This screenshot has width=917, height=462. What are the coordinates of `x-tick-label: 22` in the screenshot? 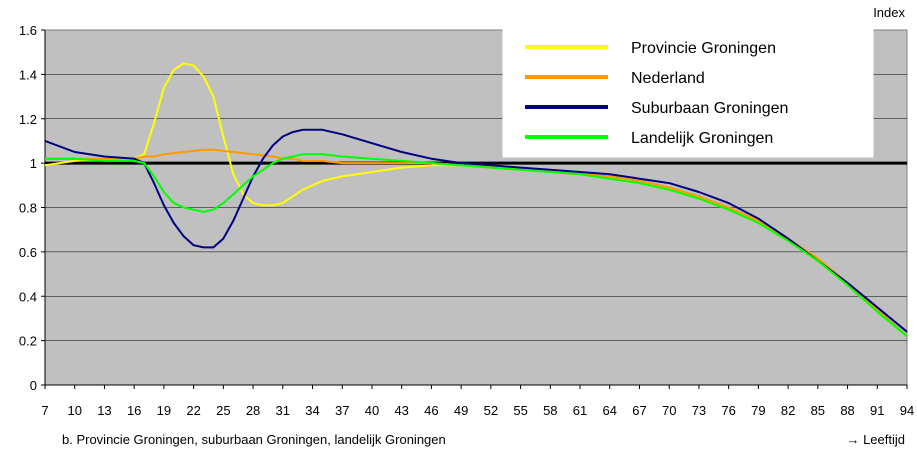 It's located at (193, 410).